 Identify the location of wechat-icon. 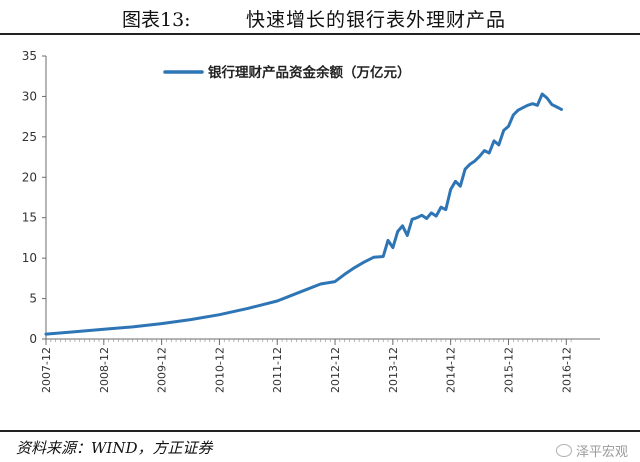
(563, 450).